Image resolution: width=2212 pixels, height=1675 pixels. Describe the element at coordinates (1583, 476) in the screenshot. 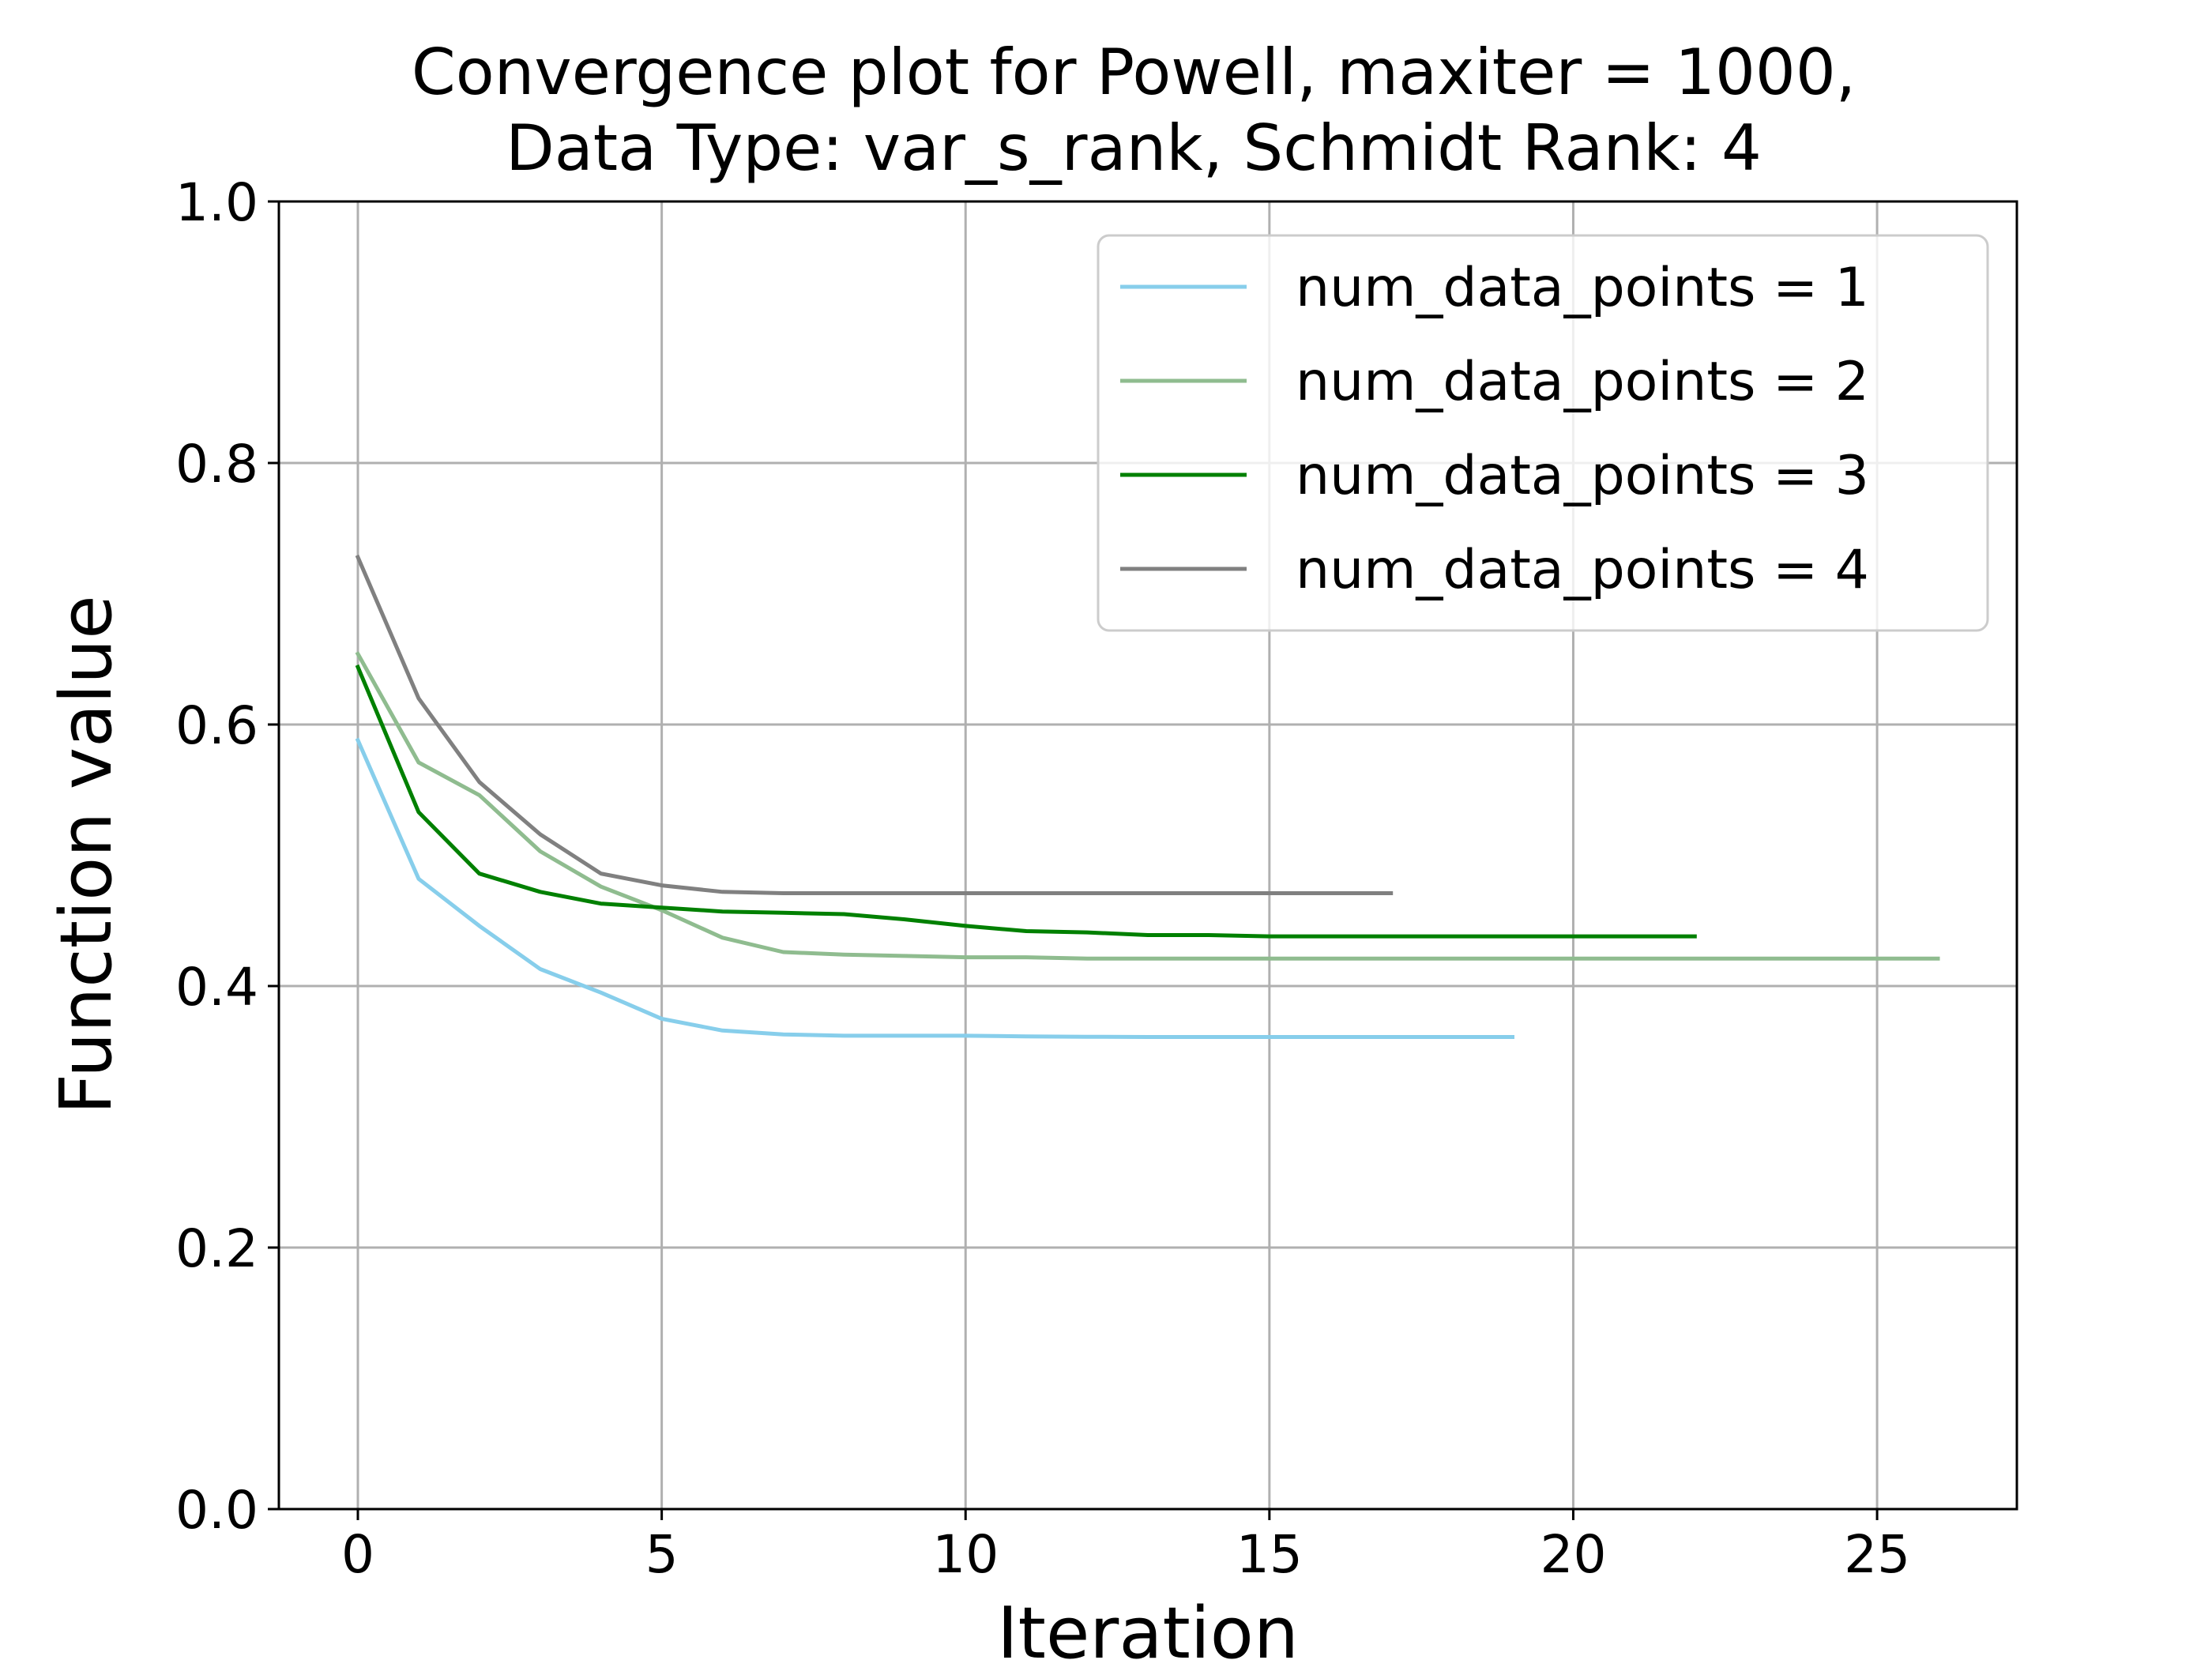

I see `legend-label-3: num_data_points = 3` at that location.